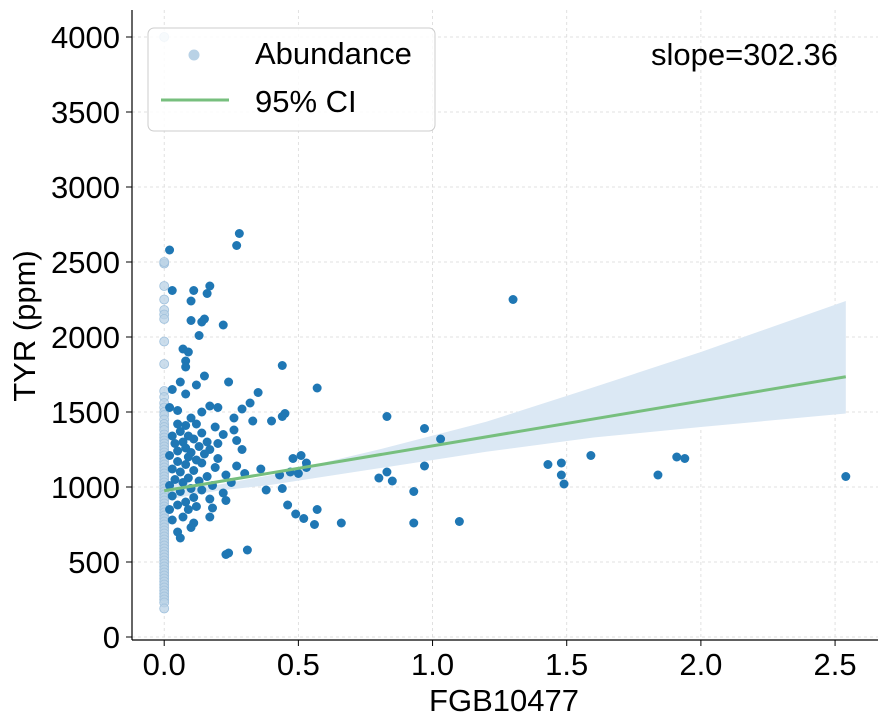 The image size is (887, 728). I want to click on y-tick-label-8: 4000, so click(85, 37).